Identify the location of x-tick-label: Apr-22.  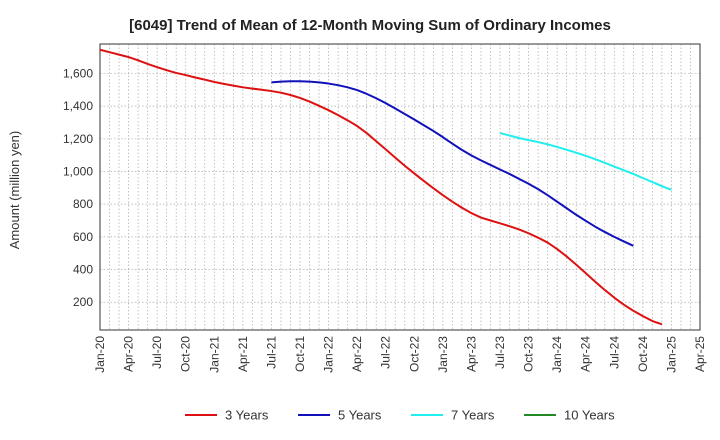
(357, 354).